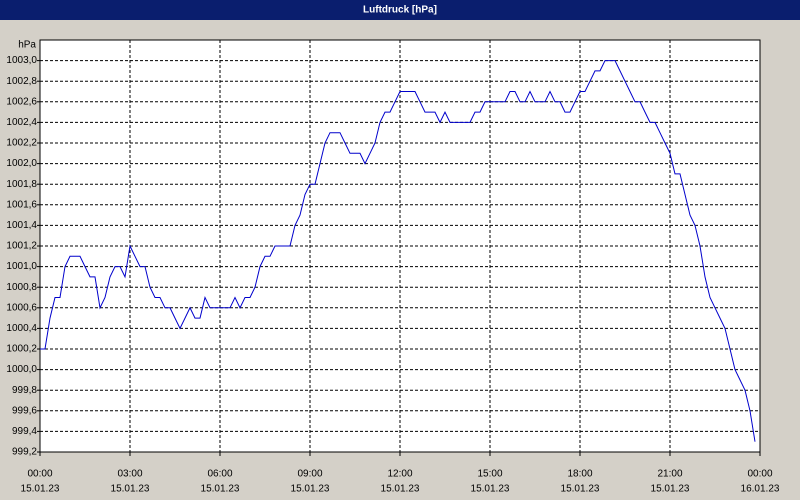 This screenshot has width=800, height=500. I want to click on y-tick-label: 999,2, so click(24, 452).